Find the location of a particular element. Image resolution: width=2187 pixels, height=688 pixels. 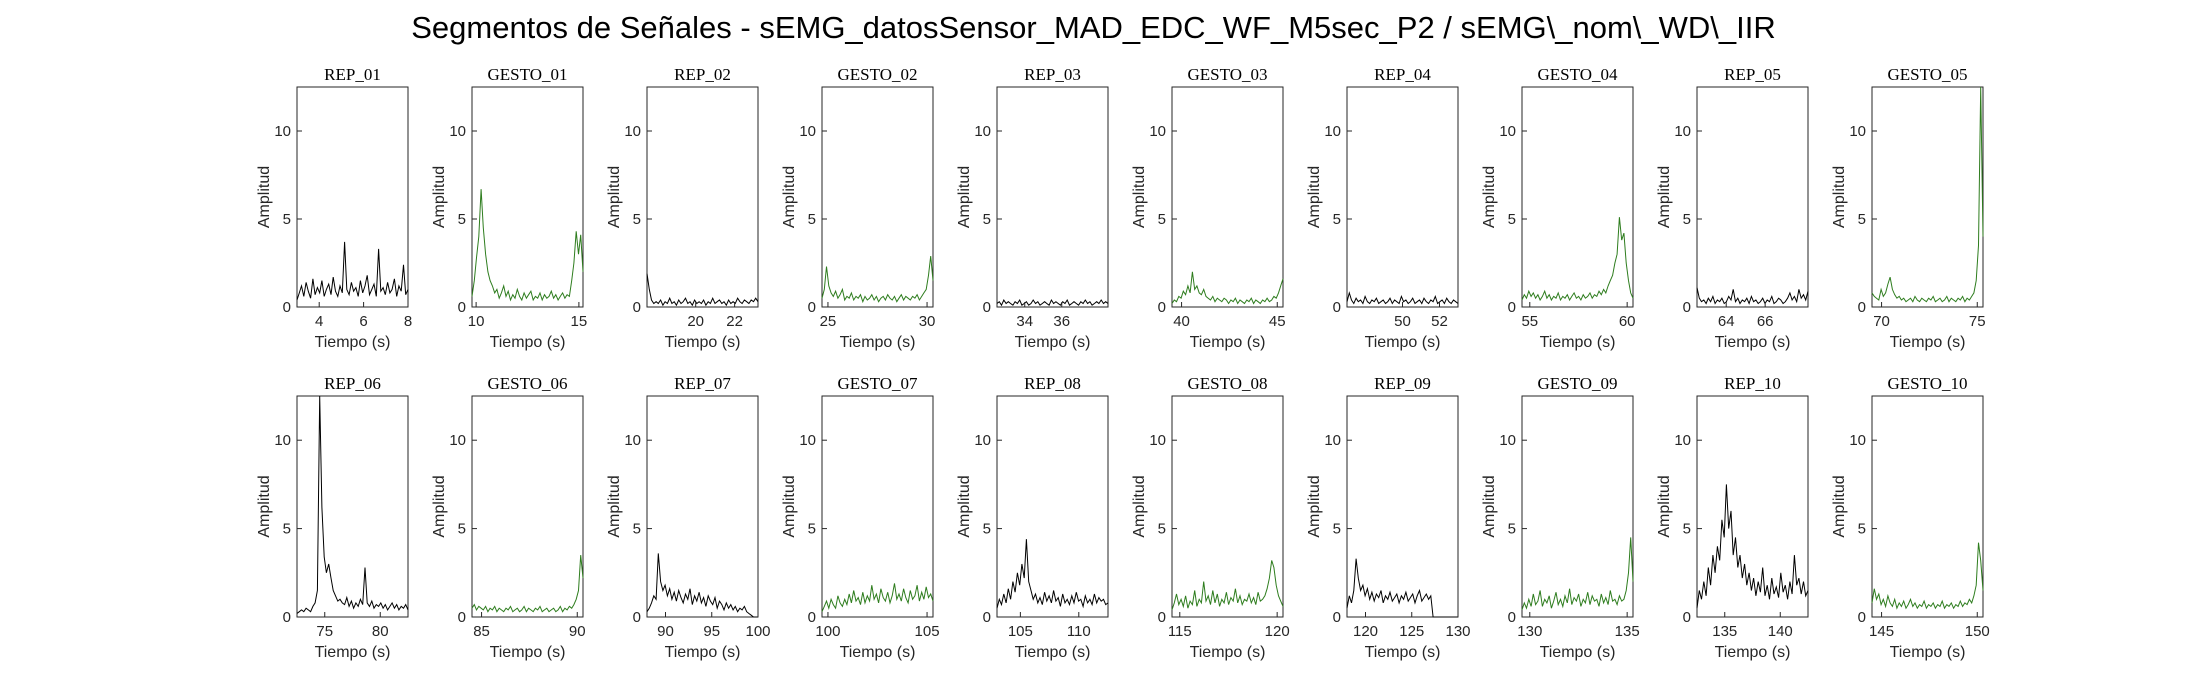

subplot-gesto-10: 0 5 10 145 150 GESTO_10 Tiempo (s) Amplitud is located at coordinates (1910, 517).